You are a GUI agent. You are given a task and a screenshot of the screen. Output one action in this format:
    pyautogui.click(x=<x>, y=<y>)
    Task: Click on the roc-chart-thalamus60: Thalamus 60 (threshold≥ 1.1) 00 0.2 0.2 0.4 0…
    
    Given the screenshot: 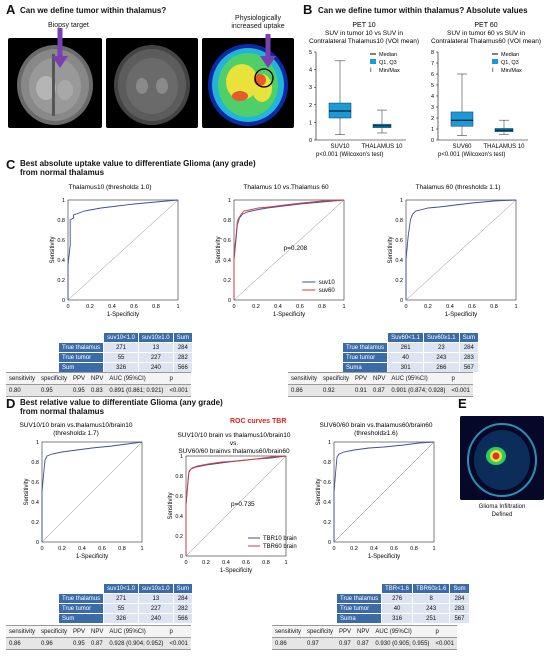 What is the action you would take?
    pyautogui.click(x=453, y=251)
    